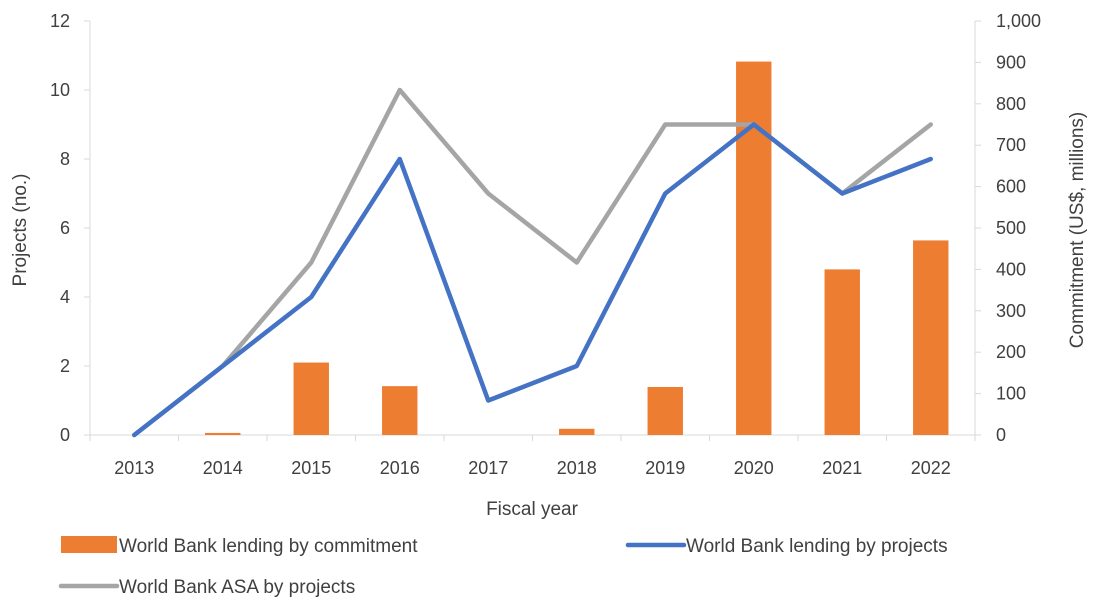 The width and height of the screenshot is (1096, 601). What do you see at coordinates (65, 228) in the screenshot?
I see `y-left-tick-label: 6` at bounding box center [65, 228].